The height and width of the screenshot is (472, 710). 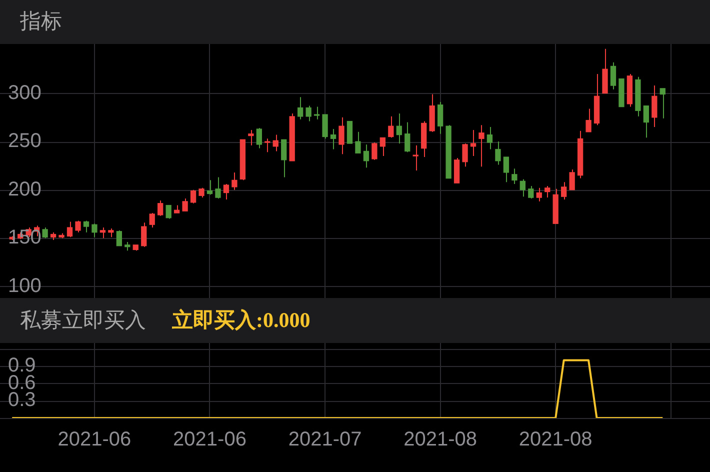 What do you see at coordinates (25, 237) in the screenshot?
I see `y-tick-label: 150` at bounding box center [25, 237].